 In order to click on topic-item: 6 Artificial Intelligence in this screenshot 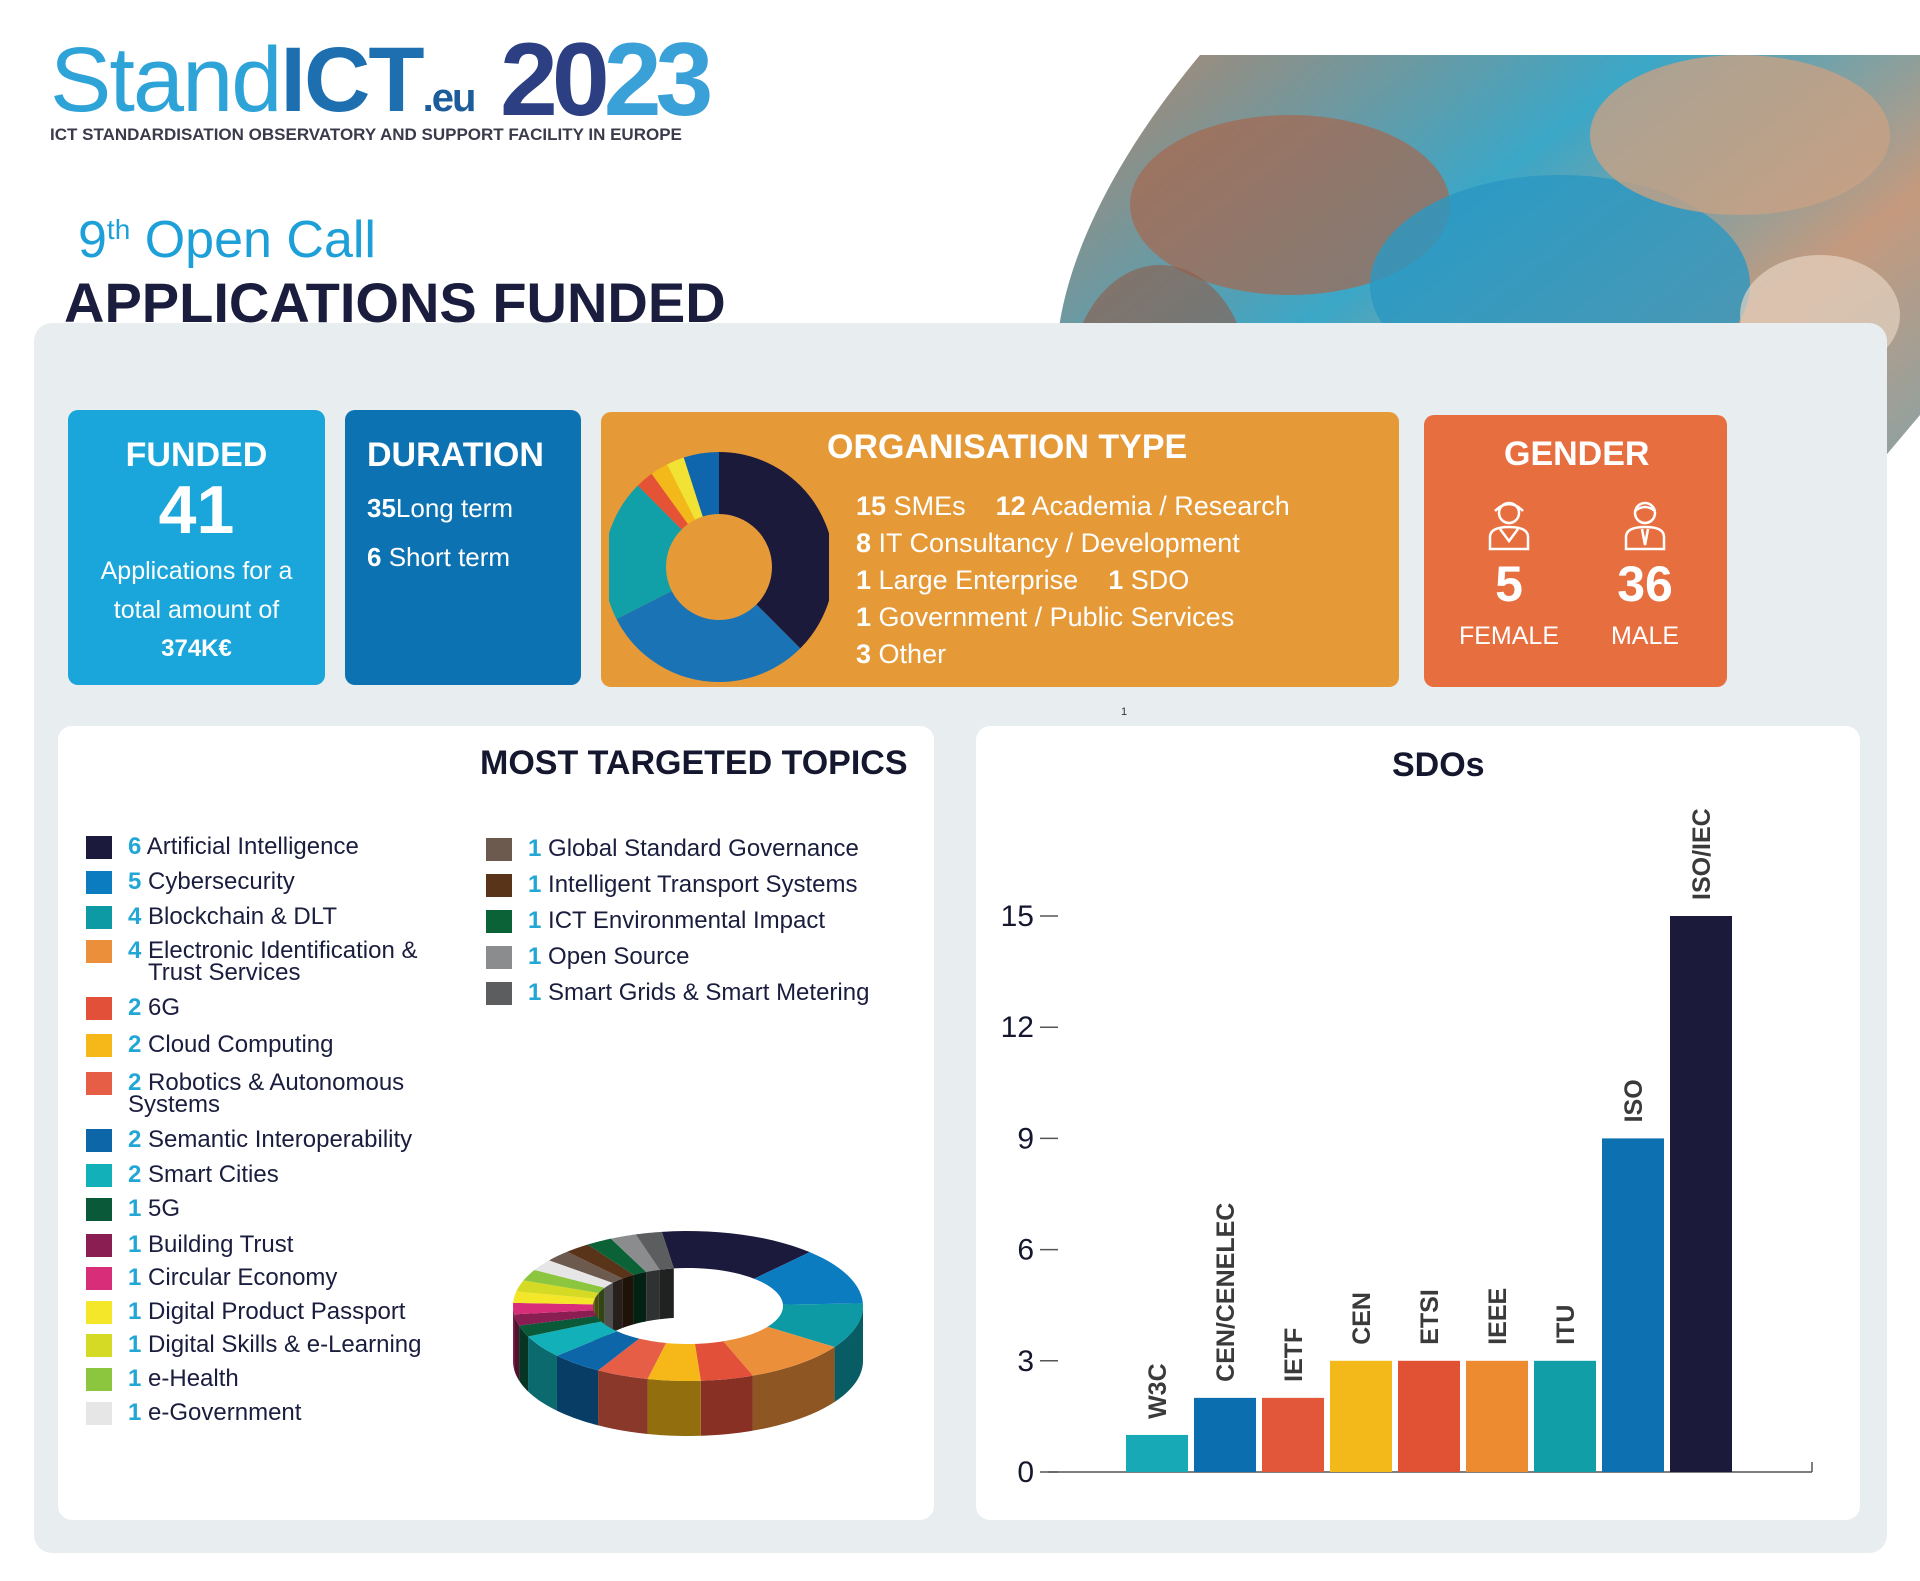, I will do `click(243, 847)`.